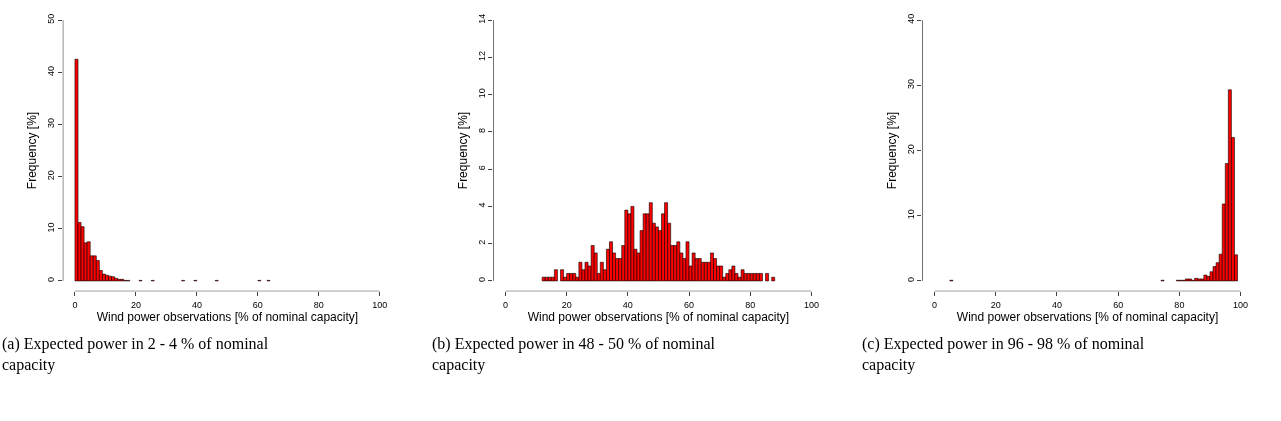 This screenshot has width=1281, height=421. I want to click on text: (c) Expected power in 96 - 98 % of nominal capacity, so click(1003, 354).